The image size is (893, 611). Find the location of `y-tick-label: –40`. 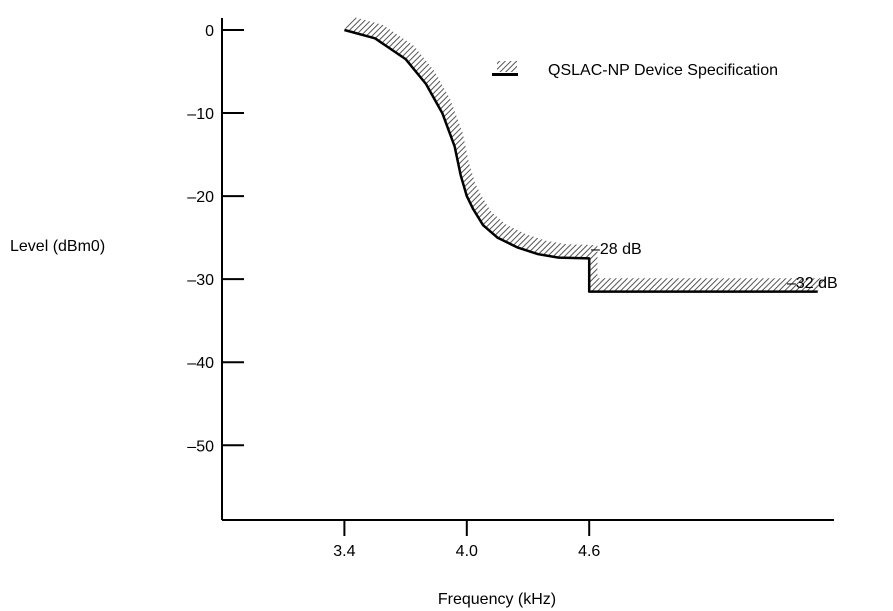

y-tick-label: –40 is located at coordinates (200, 363).